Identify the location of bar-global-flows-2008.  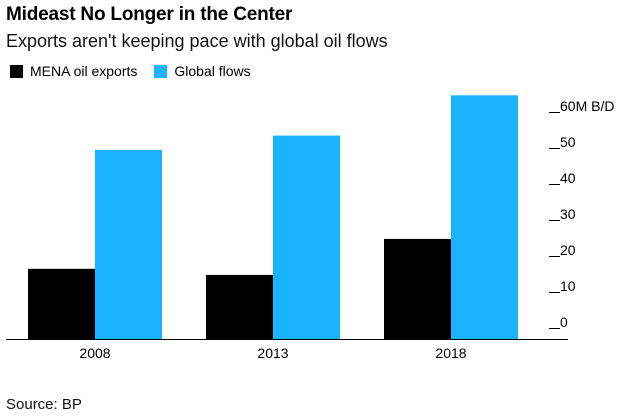
(128, 244).